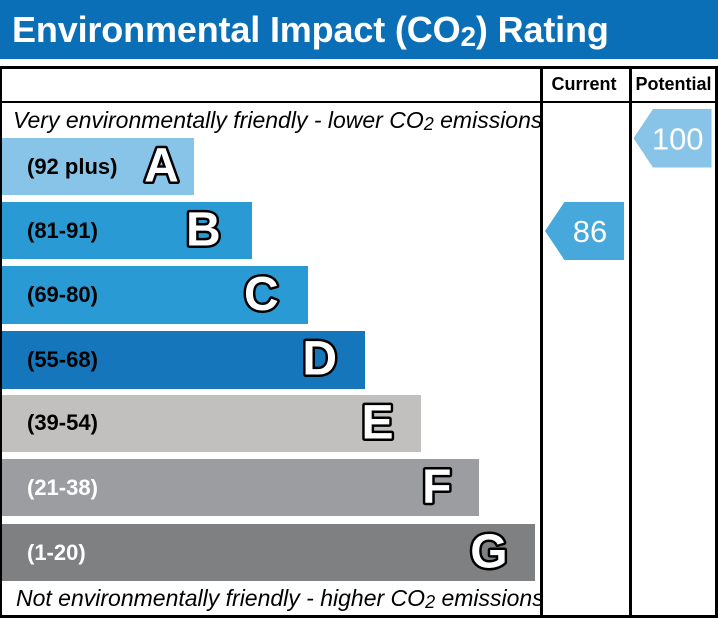 The width and height of the screenshot is (718, 619). I want to click on svg-text: A, so click(161, 166).